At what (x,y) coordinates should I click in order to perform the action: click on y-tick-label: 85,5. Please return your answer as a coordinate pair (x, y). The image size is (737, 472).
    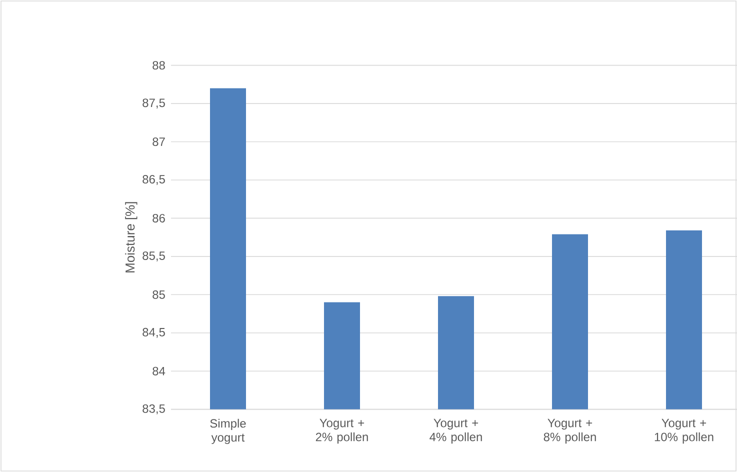
    Looking at the image, I should click on (153, 256).